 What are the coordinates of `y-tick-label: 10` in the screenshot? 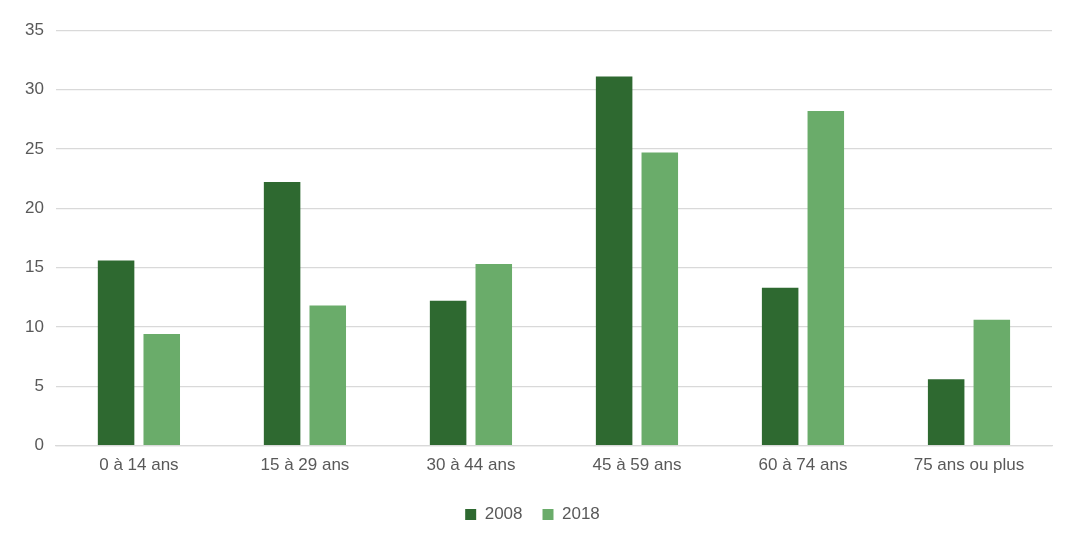 It's located at (34, 326).